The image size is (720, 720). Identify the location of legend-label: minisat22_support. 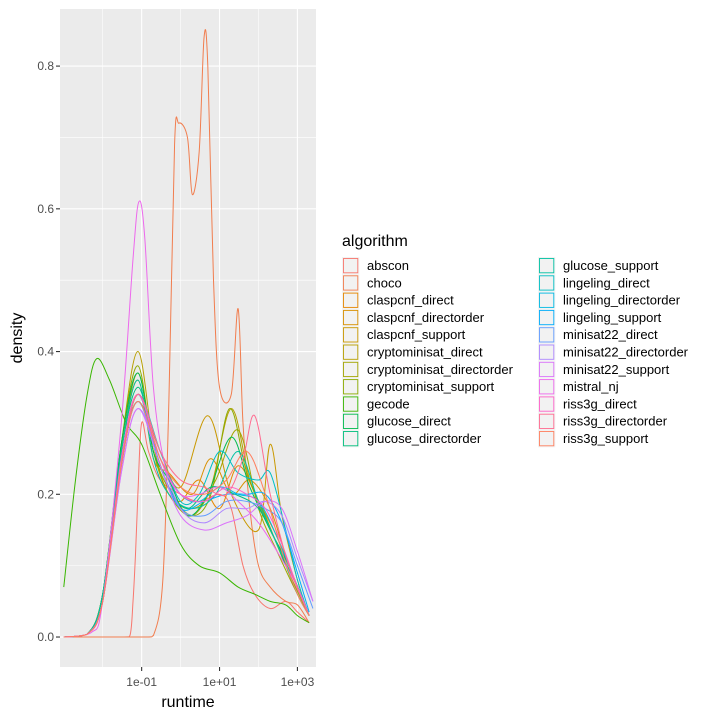
(616, 369).